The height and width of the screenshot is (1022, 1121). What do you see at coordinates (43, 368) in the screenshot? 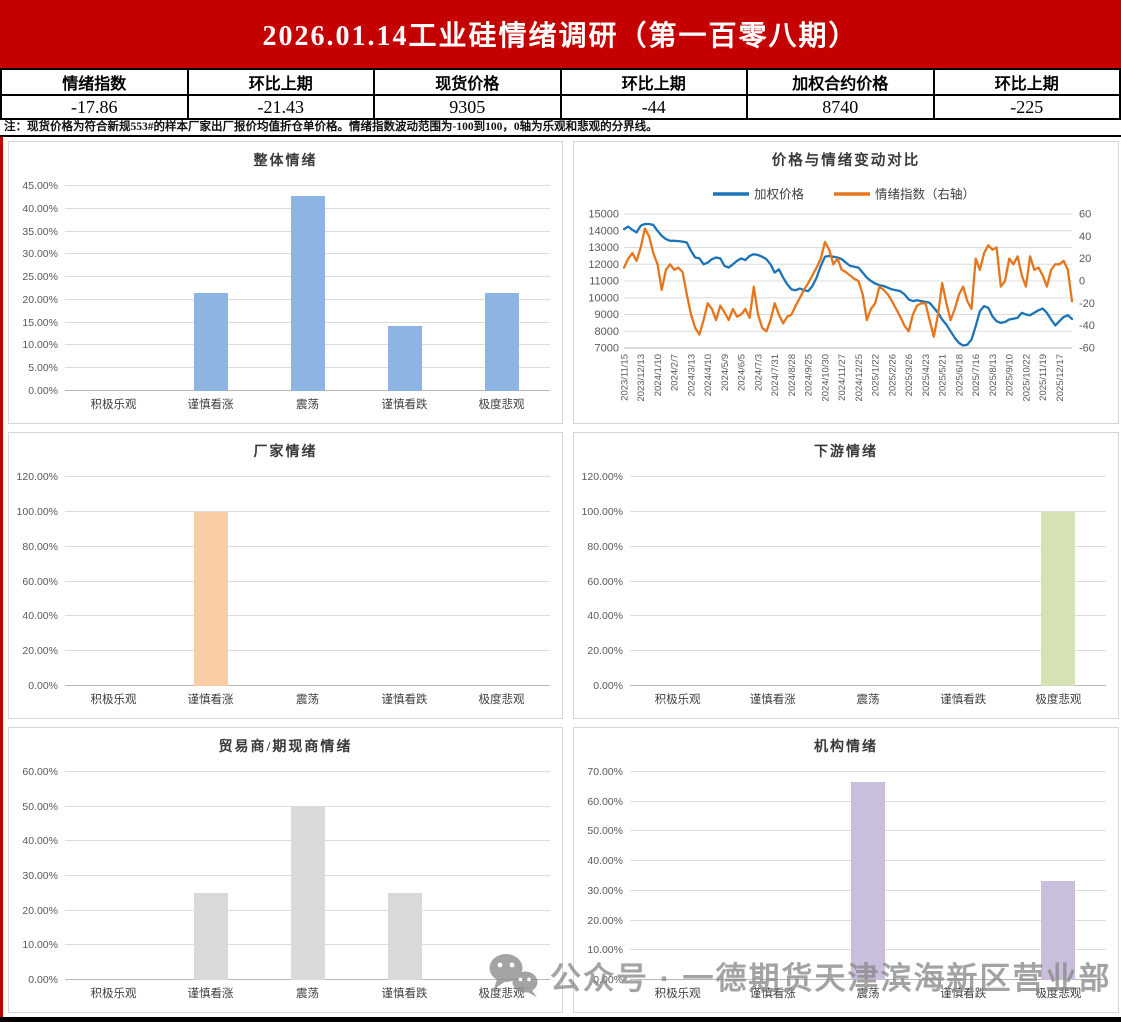
I see `y-axis-tick-label: 5.00%` at bounding box center [43, 368].